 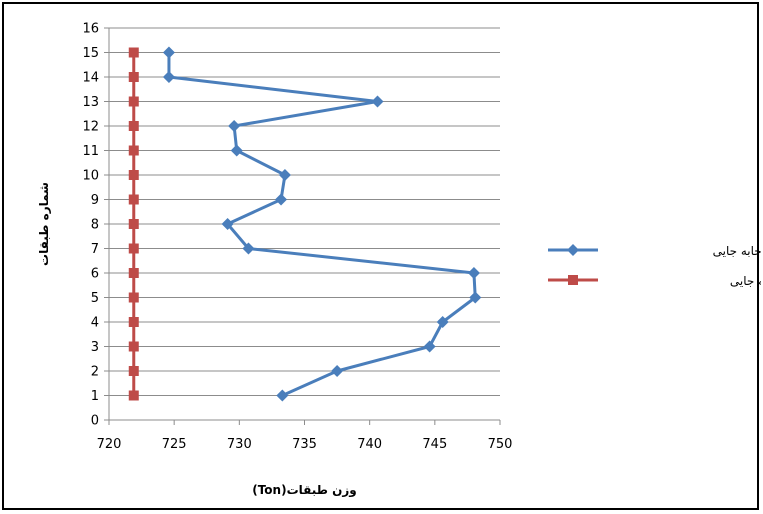 I want to click on y-tick-label: 10, so click(x=90, y=176).